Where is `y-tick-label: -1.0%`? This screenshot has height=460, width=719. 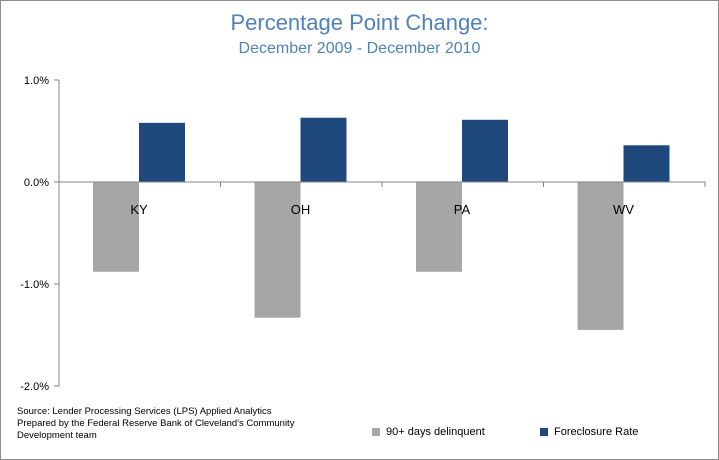
y-tick-label: -1.0% is located at coordinates (34, 285).